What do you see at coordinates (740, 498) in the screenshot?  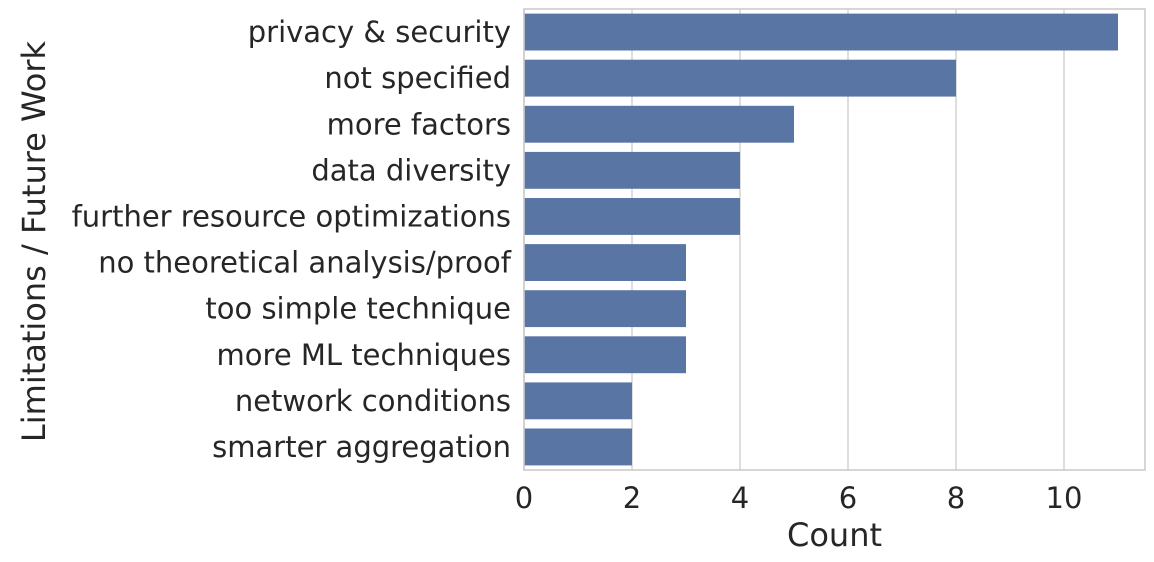 I see `x-tick-label: 4` at bounding box center [740, 498].